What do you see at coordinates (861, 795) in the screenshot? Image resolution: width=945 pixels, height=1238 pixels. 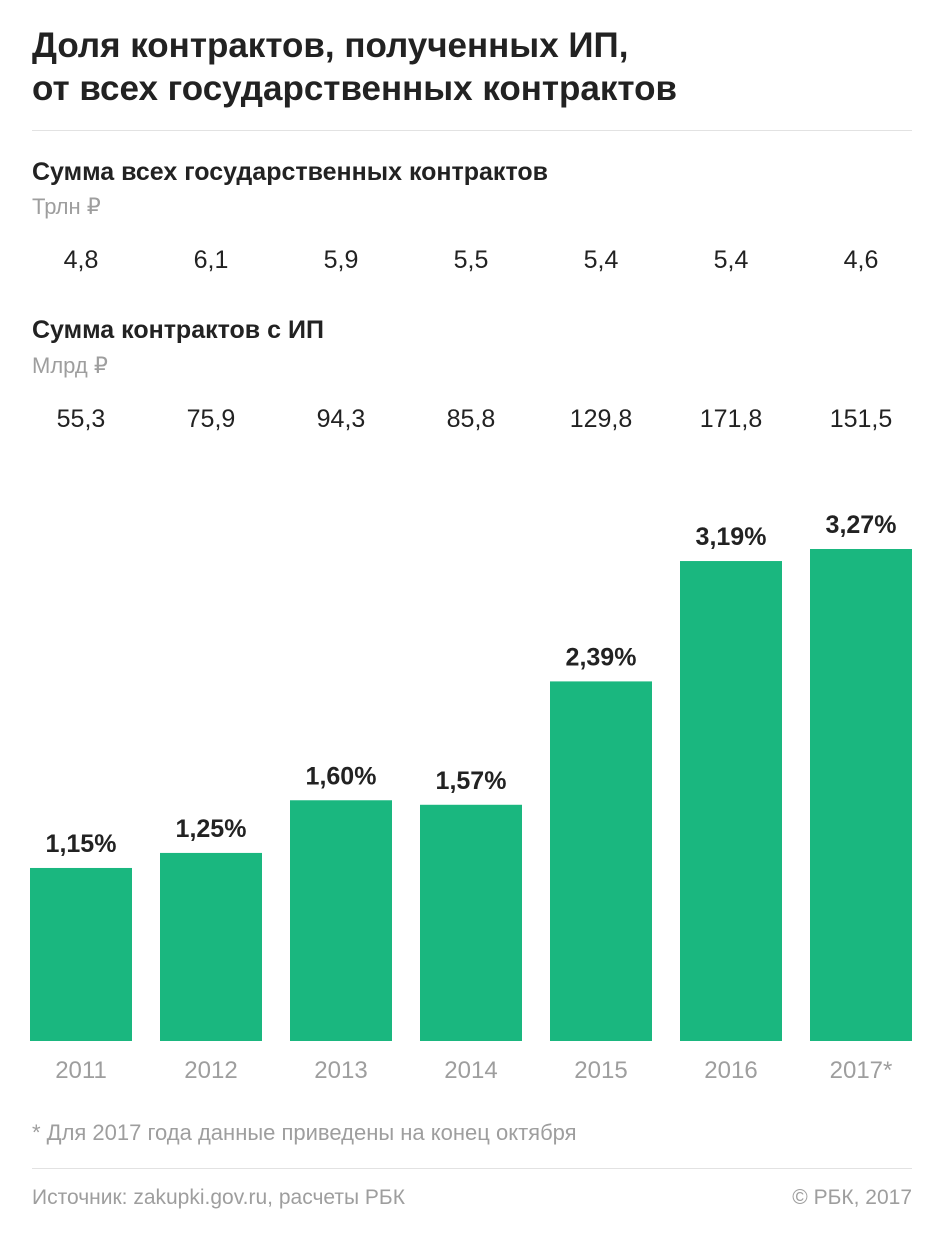 I see `bar-2017` at bounding box center [861, 795].